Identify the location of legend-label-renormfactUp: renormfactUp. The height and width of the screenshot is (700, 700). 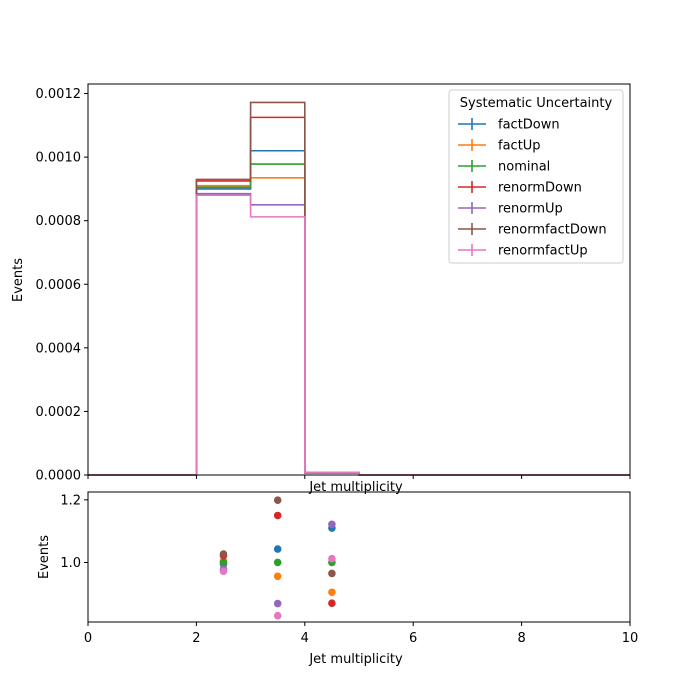
(543, 251).